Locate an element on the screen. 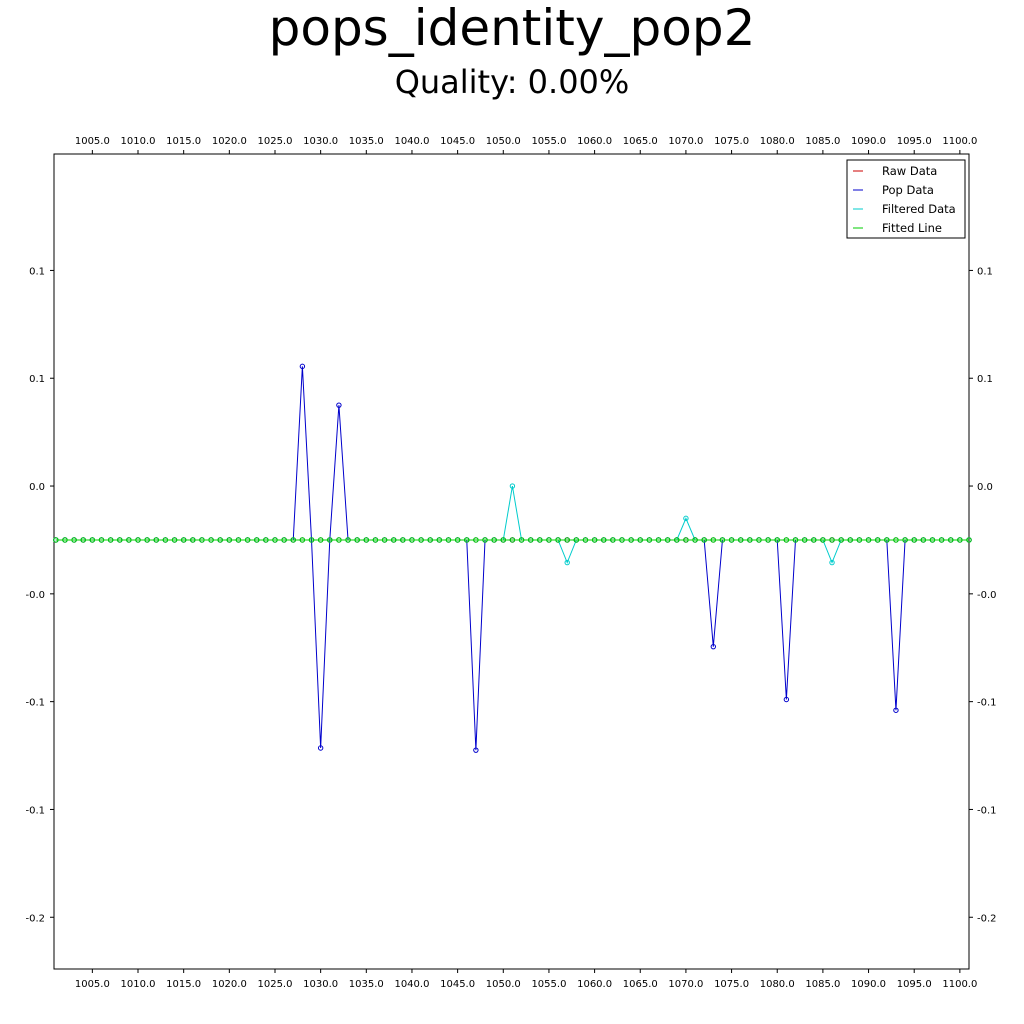 The width and height of the screenshot is (1024, 1024). x-tick-label-bottom: 1030.0 is located at coordinates (320, 984).